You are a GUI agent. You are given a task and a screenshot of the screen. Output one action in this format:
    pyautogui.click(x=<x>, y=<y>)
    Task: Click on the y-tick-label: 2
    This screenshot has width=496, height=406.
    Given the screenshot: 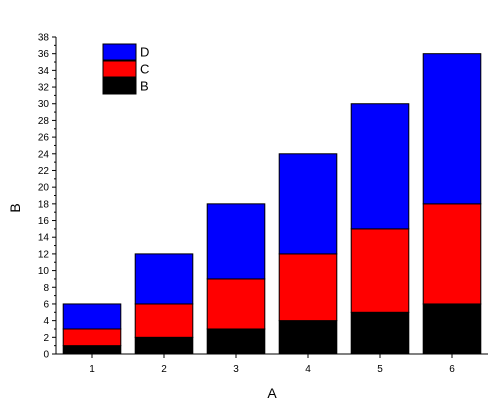 What is the action you would take?
    pyautogui.click(x=46, y=338)
    